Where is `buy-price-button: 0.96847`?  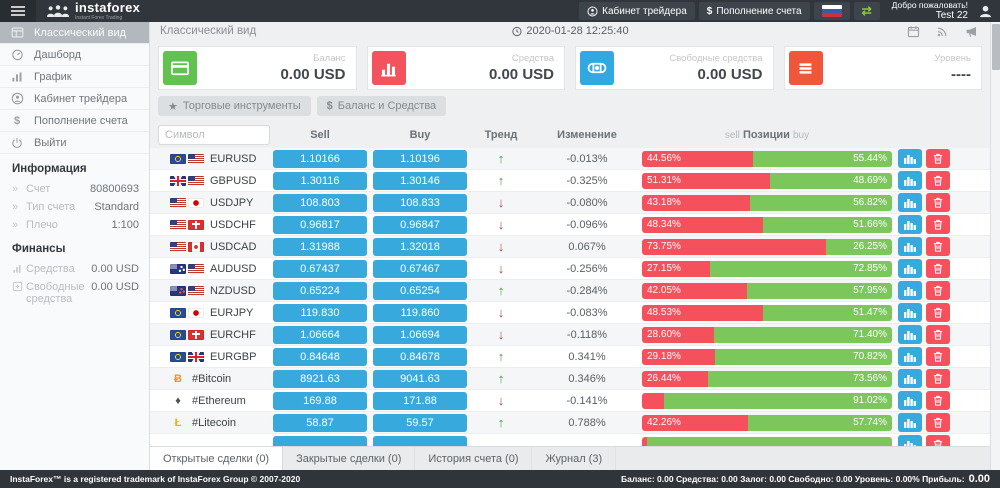 buy-price-button: 0.96847 is located at coordinates (420, 224).